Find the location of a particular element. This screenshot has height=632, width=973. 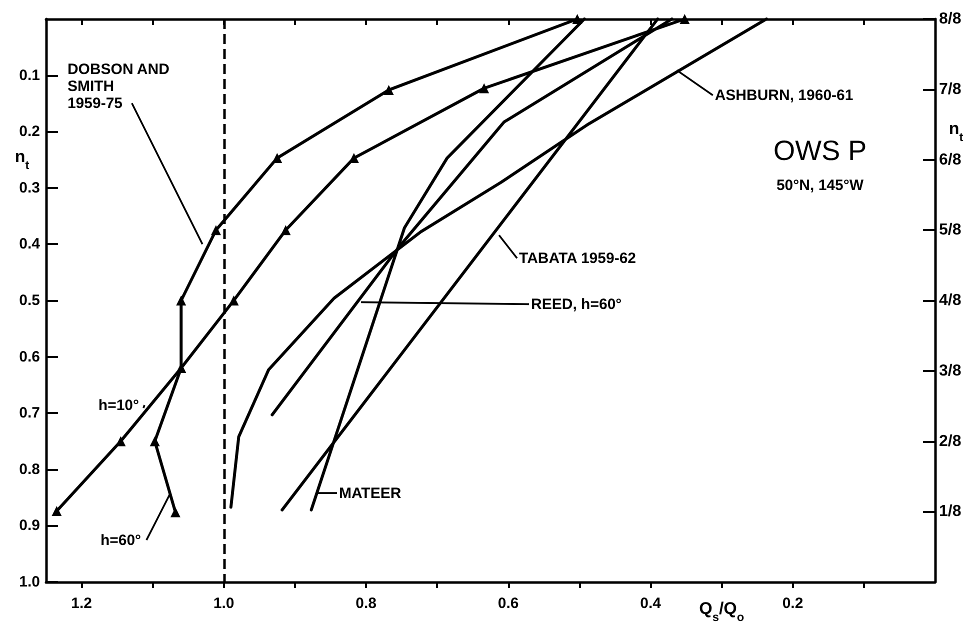

x-tick-label: 0.2 is located at coordinates (793, 603).